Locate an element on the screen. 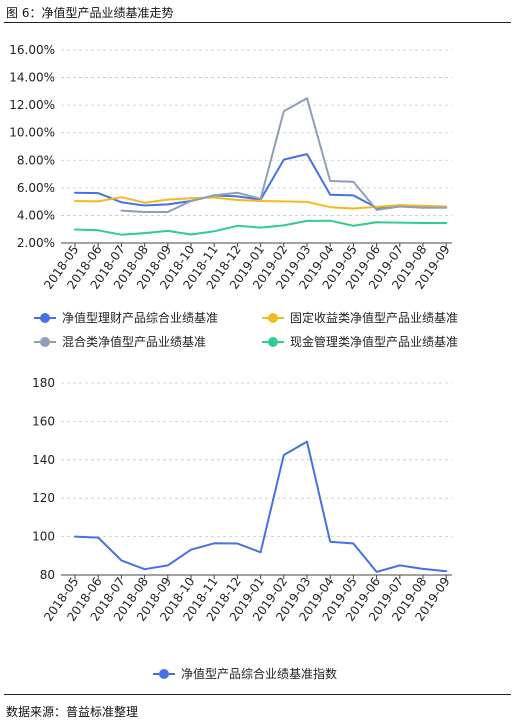 The image size is (515, 728). y-tick-label: 180 is located at coordinates (43, 383).